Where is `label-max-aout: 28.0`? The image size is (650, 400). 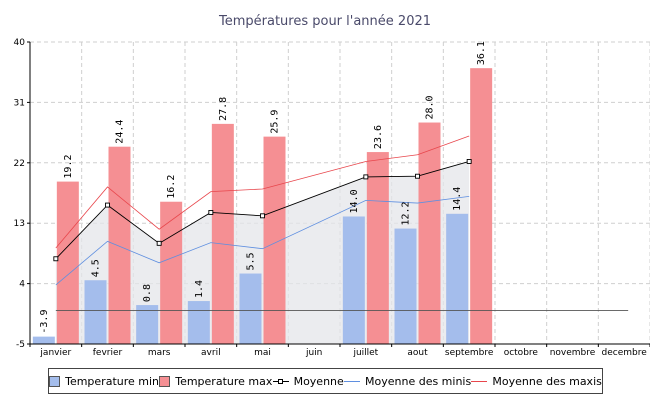 label-max-aout: 28.0 is located at coordinates (430, 107).